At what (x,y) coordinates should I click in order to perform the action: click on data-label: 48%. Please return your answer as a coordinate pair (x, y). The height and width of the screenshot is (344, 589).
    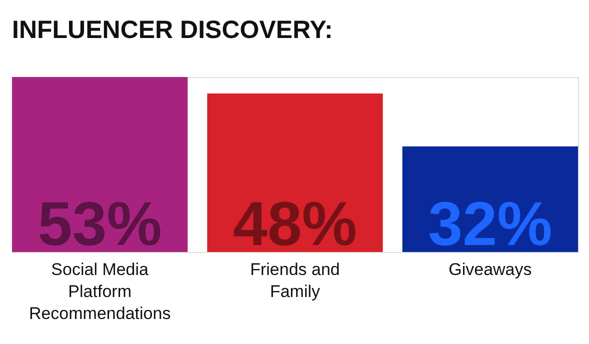
    Looking at the image, I should click on (295, 224).